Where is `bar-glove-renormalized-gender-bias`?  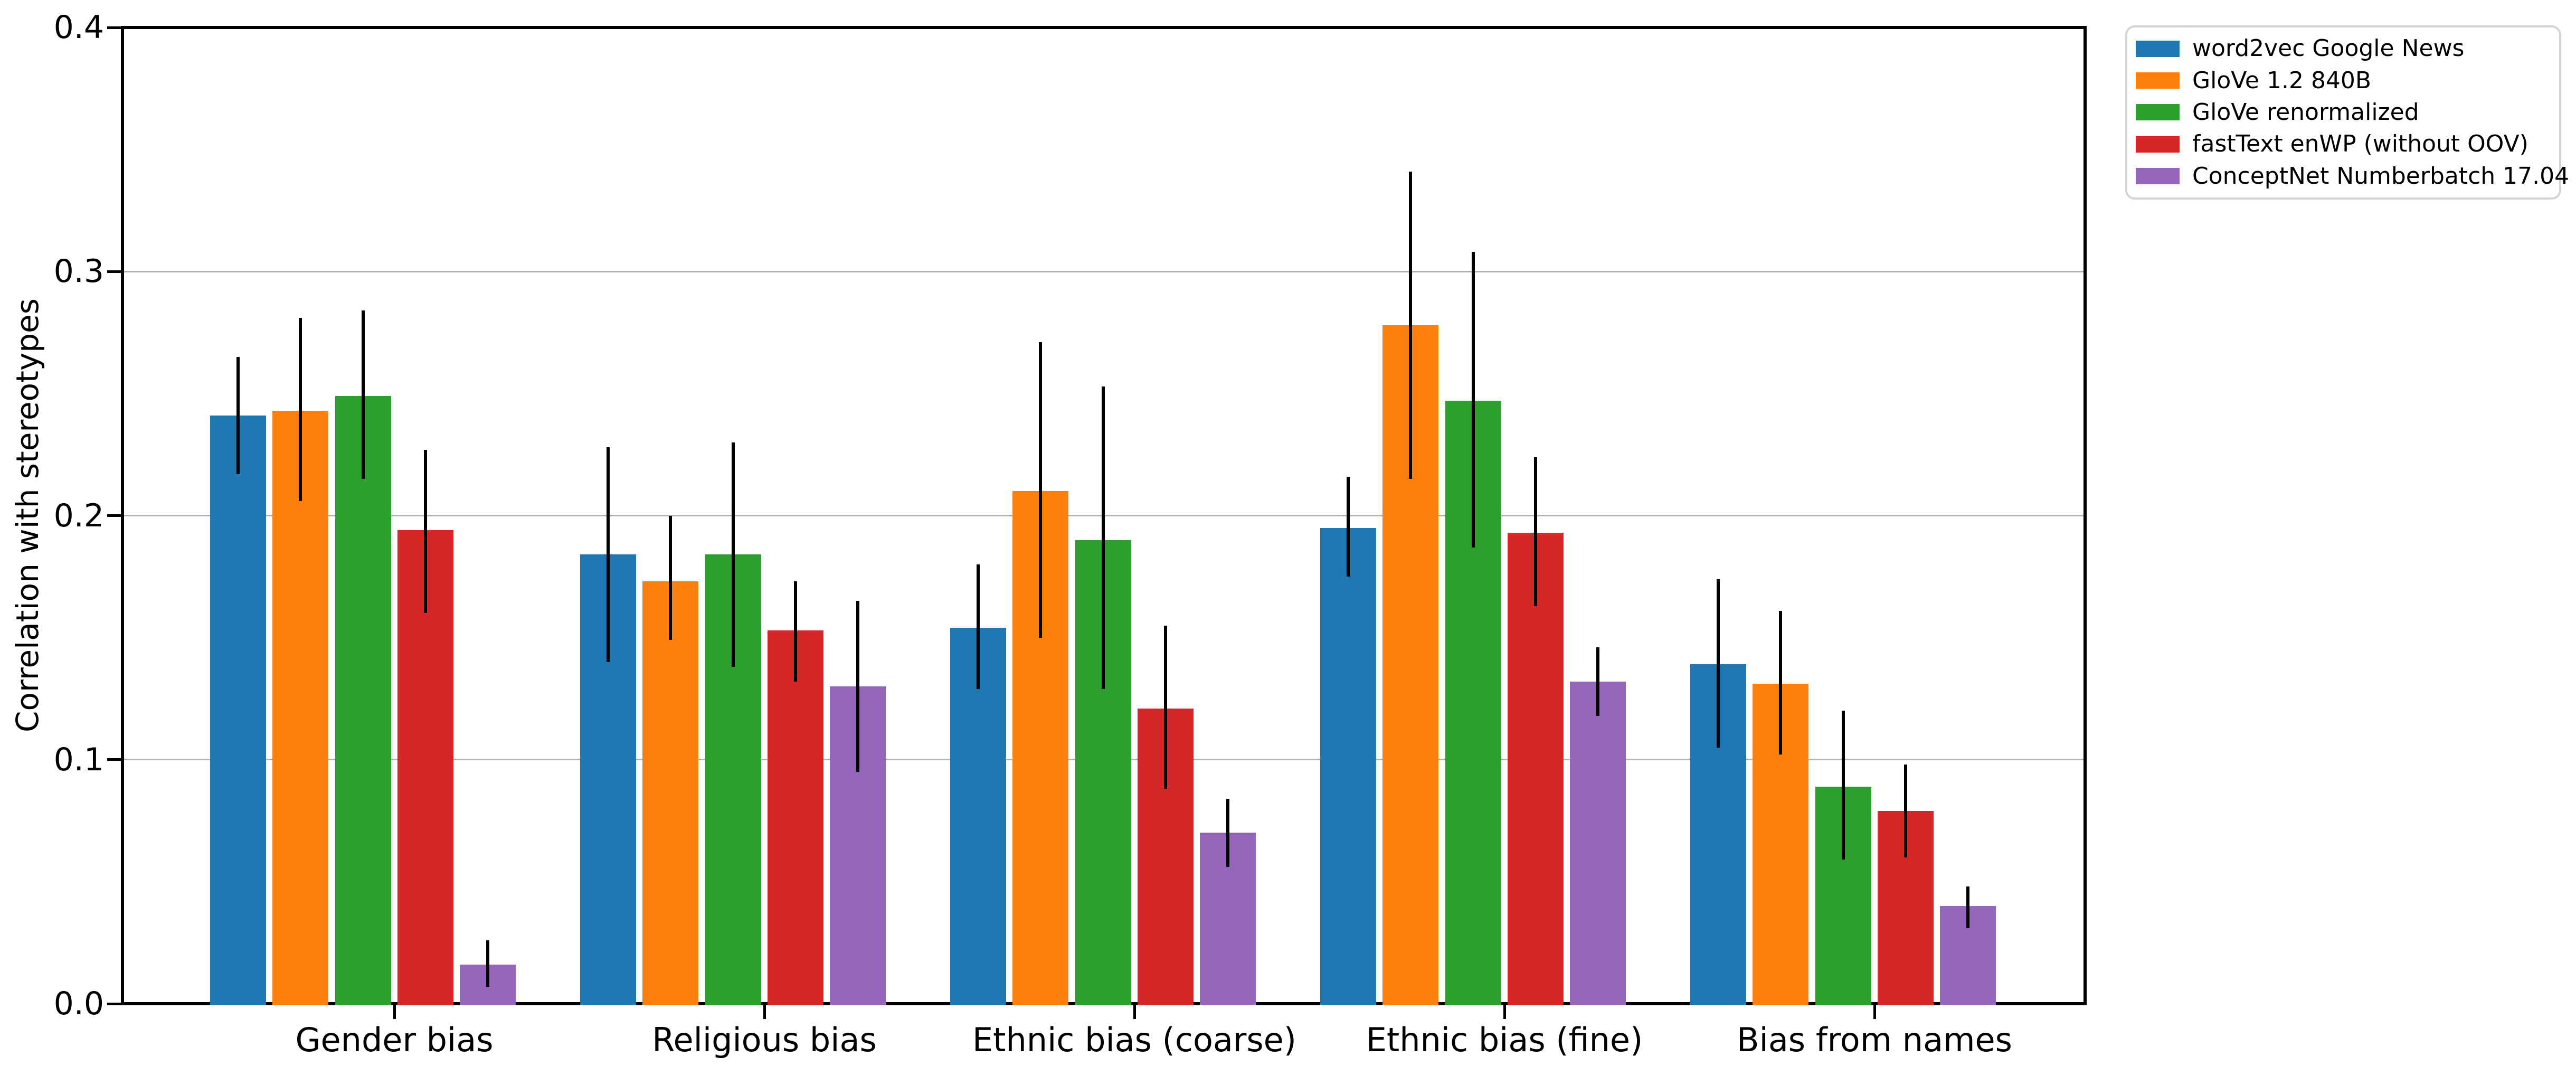
bar-glove-renormalized-gender-bias is located at coordinates (363, 700).